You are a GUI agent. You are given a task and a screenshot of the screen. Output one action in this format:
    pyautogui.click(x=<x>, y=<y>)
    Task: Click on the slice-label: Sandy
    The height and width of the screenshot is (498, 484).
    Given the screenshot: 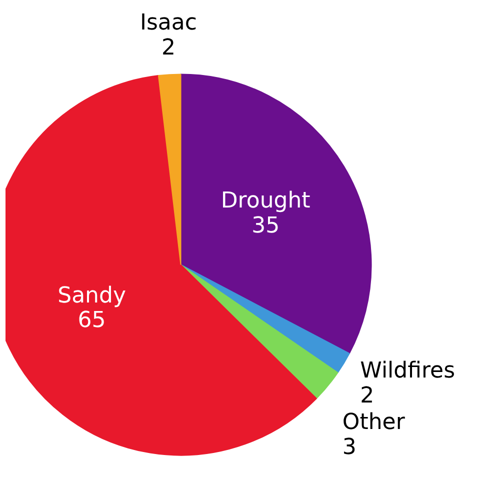 What is the action you would take?
    pyautogui.click(x=92, y=295)
    